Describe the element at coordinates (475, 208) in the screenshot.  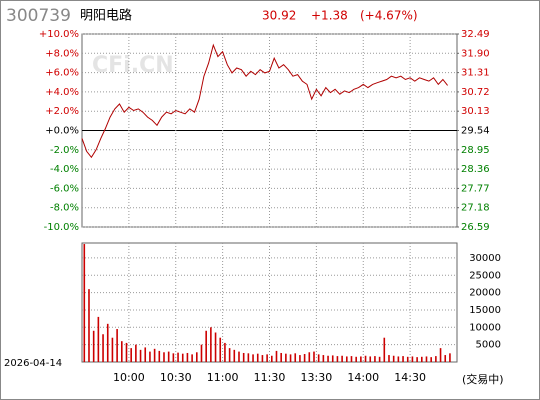
I see `y2-tick-label: 27.18` at that location.